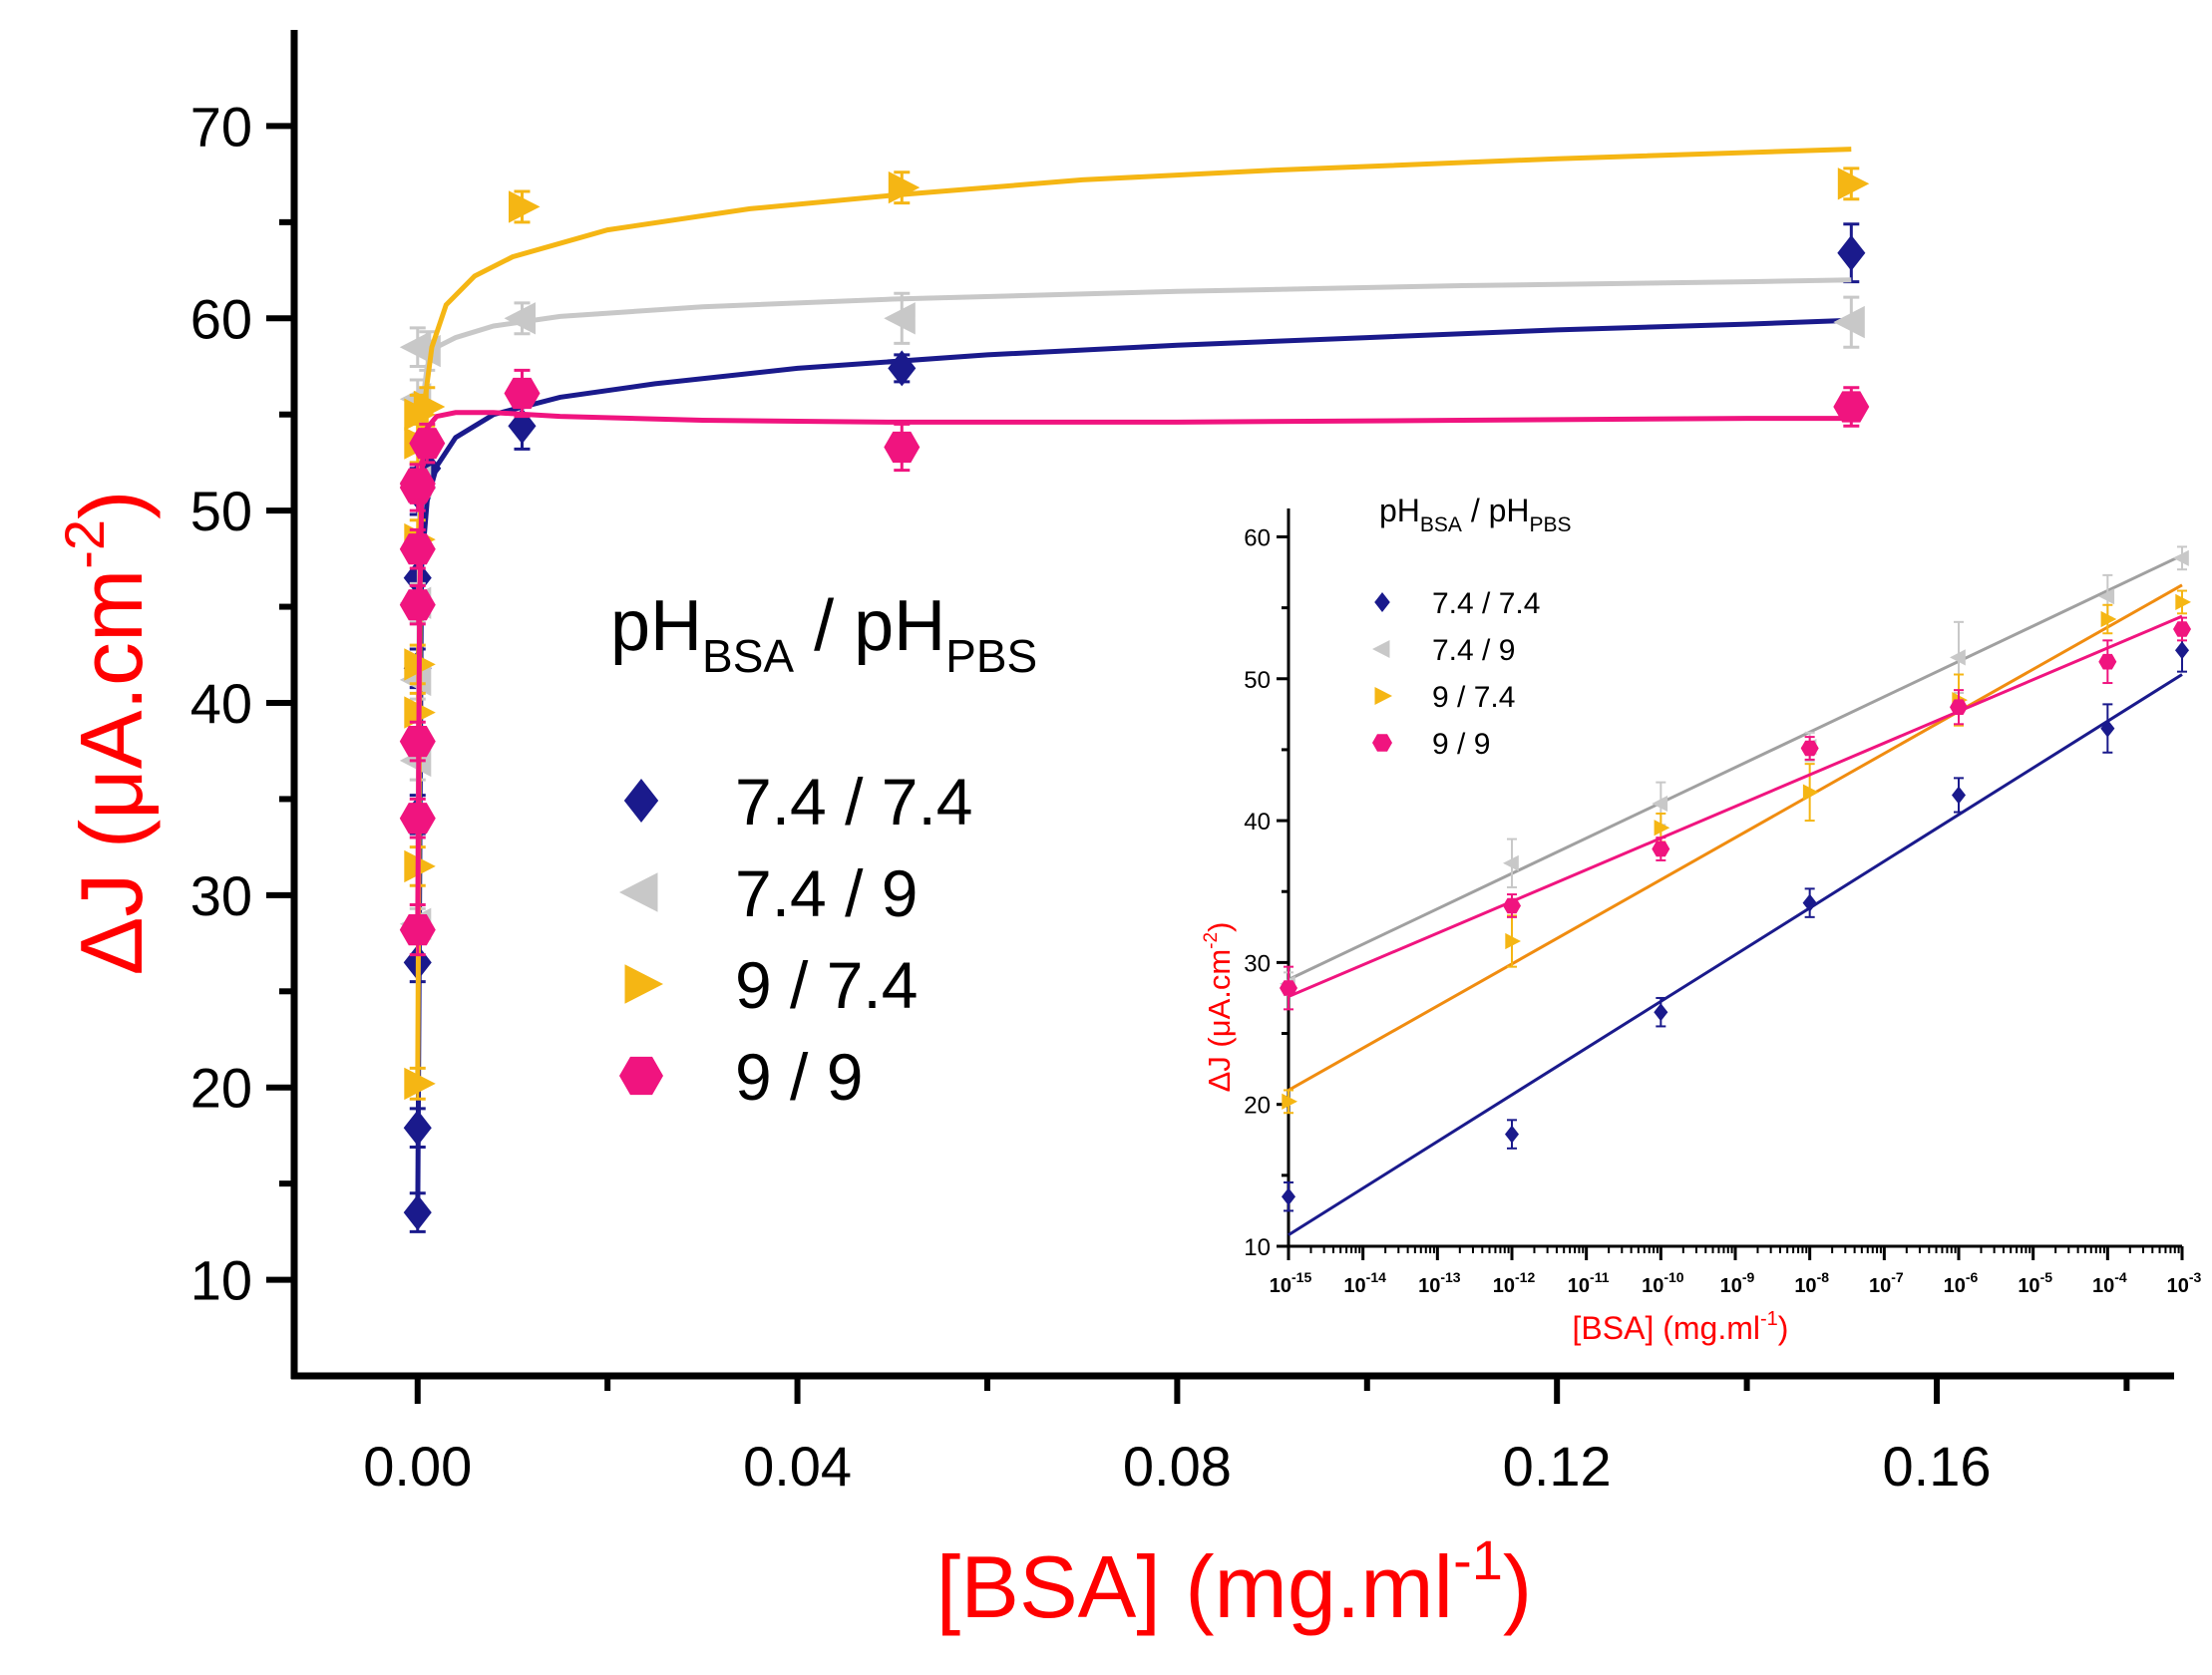  What do you see at coordinates (1461, 744) in the screenshot?
I see `inset-legend-label: 9 / 9` at bounding box center [1461, 744].